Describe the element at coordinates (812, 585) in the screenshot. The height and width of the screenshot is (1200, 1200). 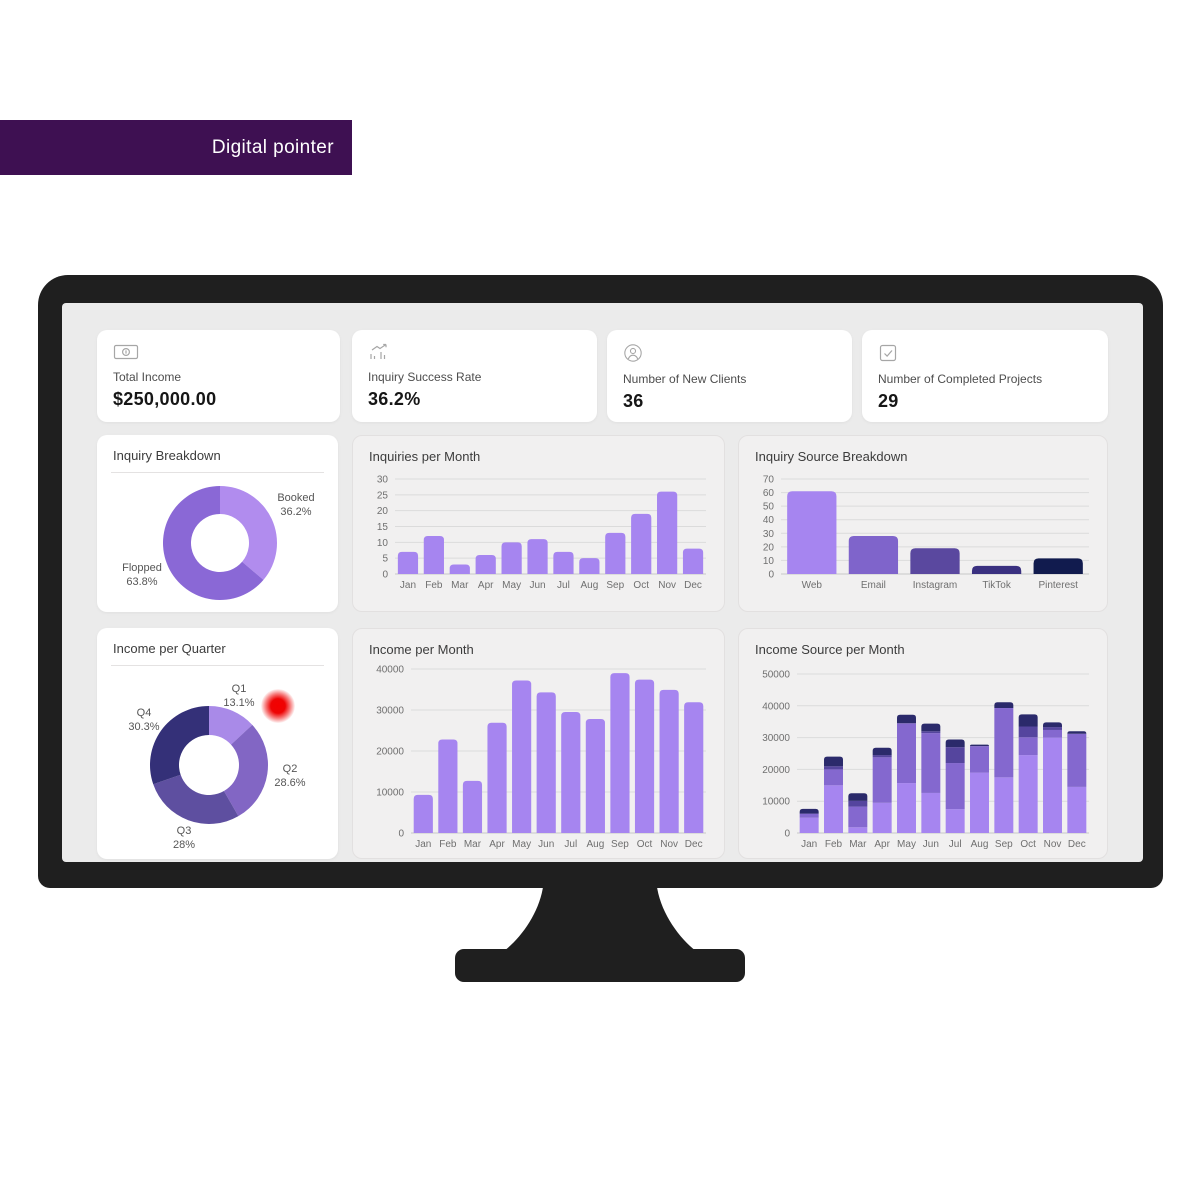
I see `svg-text: Web` at that location.